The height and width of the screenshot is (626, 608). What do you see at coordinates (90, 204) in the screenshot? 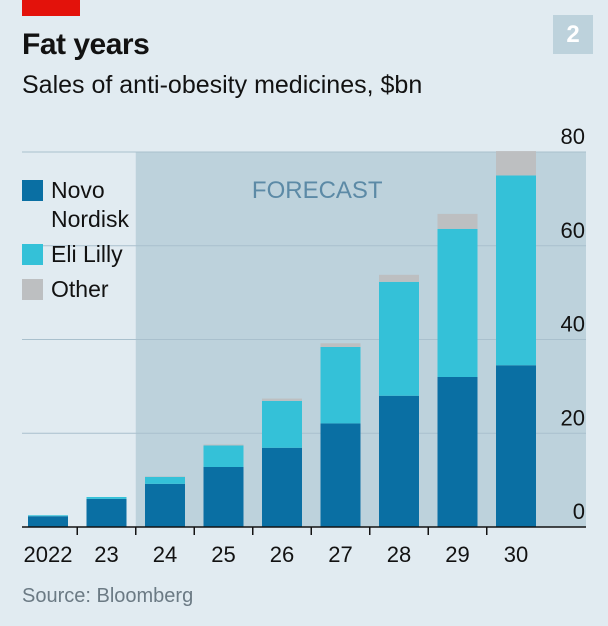
I see `legend-label: Novo Nordisk` at bounding box center [90, 204].